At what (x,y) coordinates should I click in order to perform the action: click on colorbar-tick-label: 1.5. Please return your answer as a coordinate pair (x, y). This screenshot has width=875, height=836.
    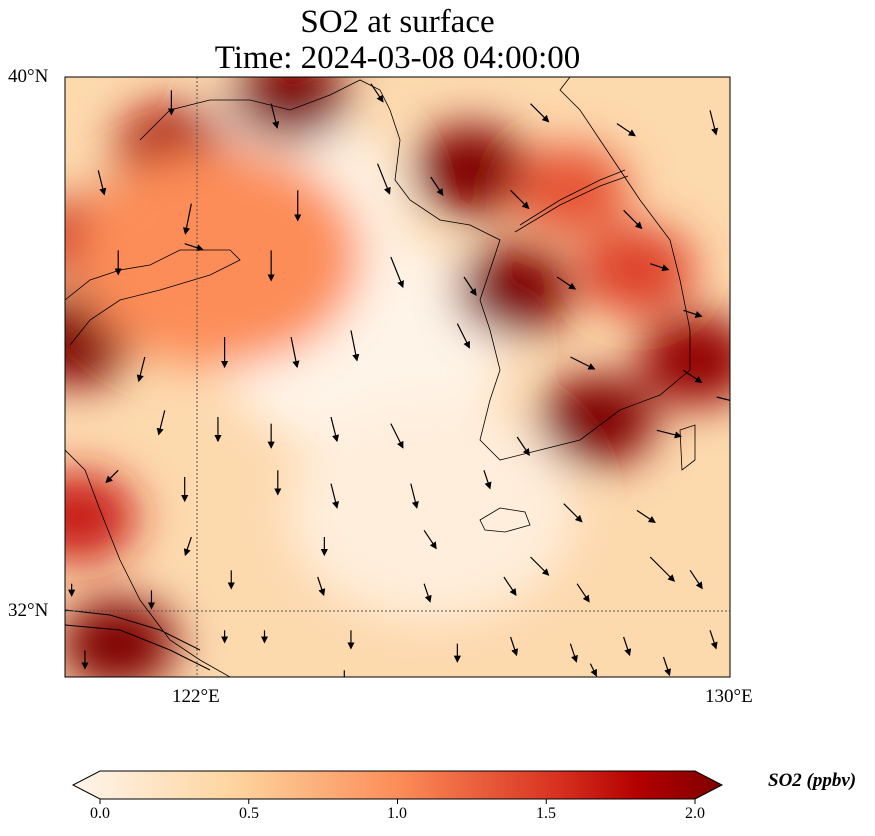
    Looking at the image, I should click on (546, 813).